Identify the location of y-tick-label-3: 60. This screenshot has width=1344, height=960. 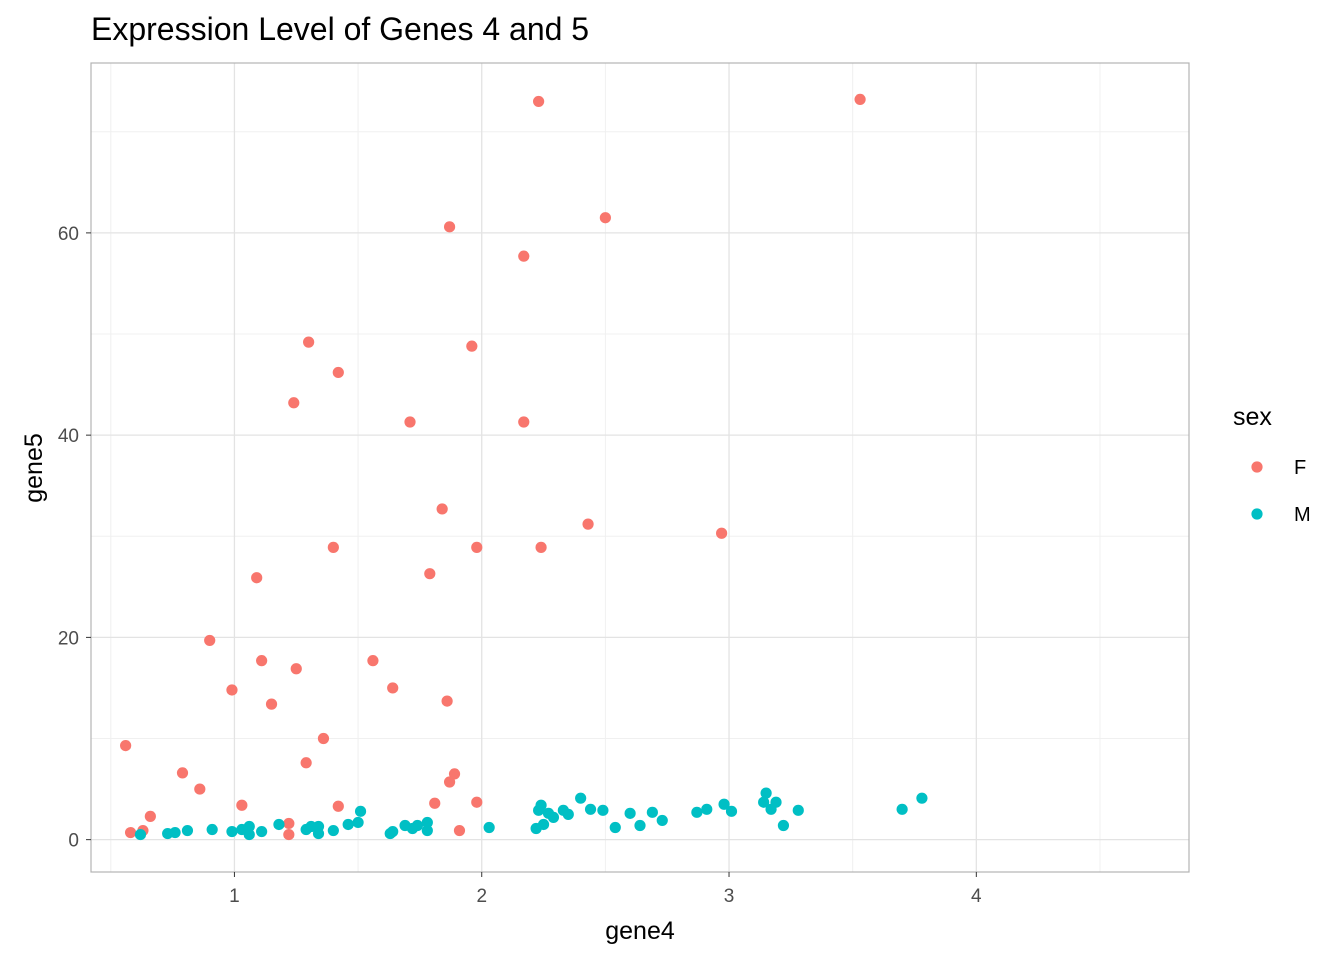
(68, 234).